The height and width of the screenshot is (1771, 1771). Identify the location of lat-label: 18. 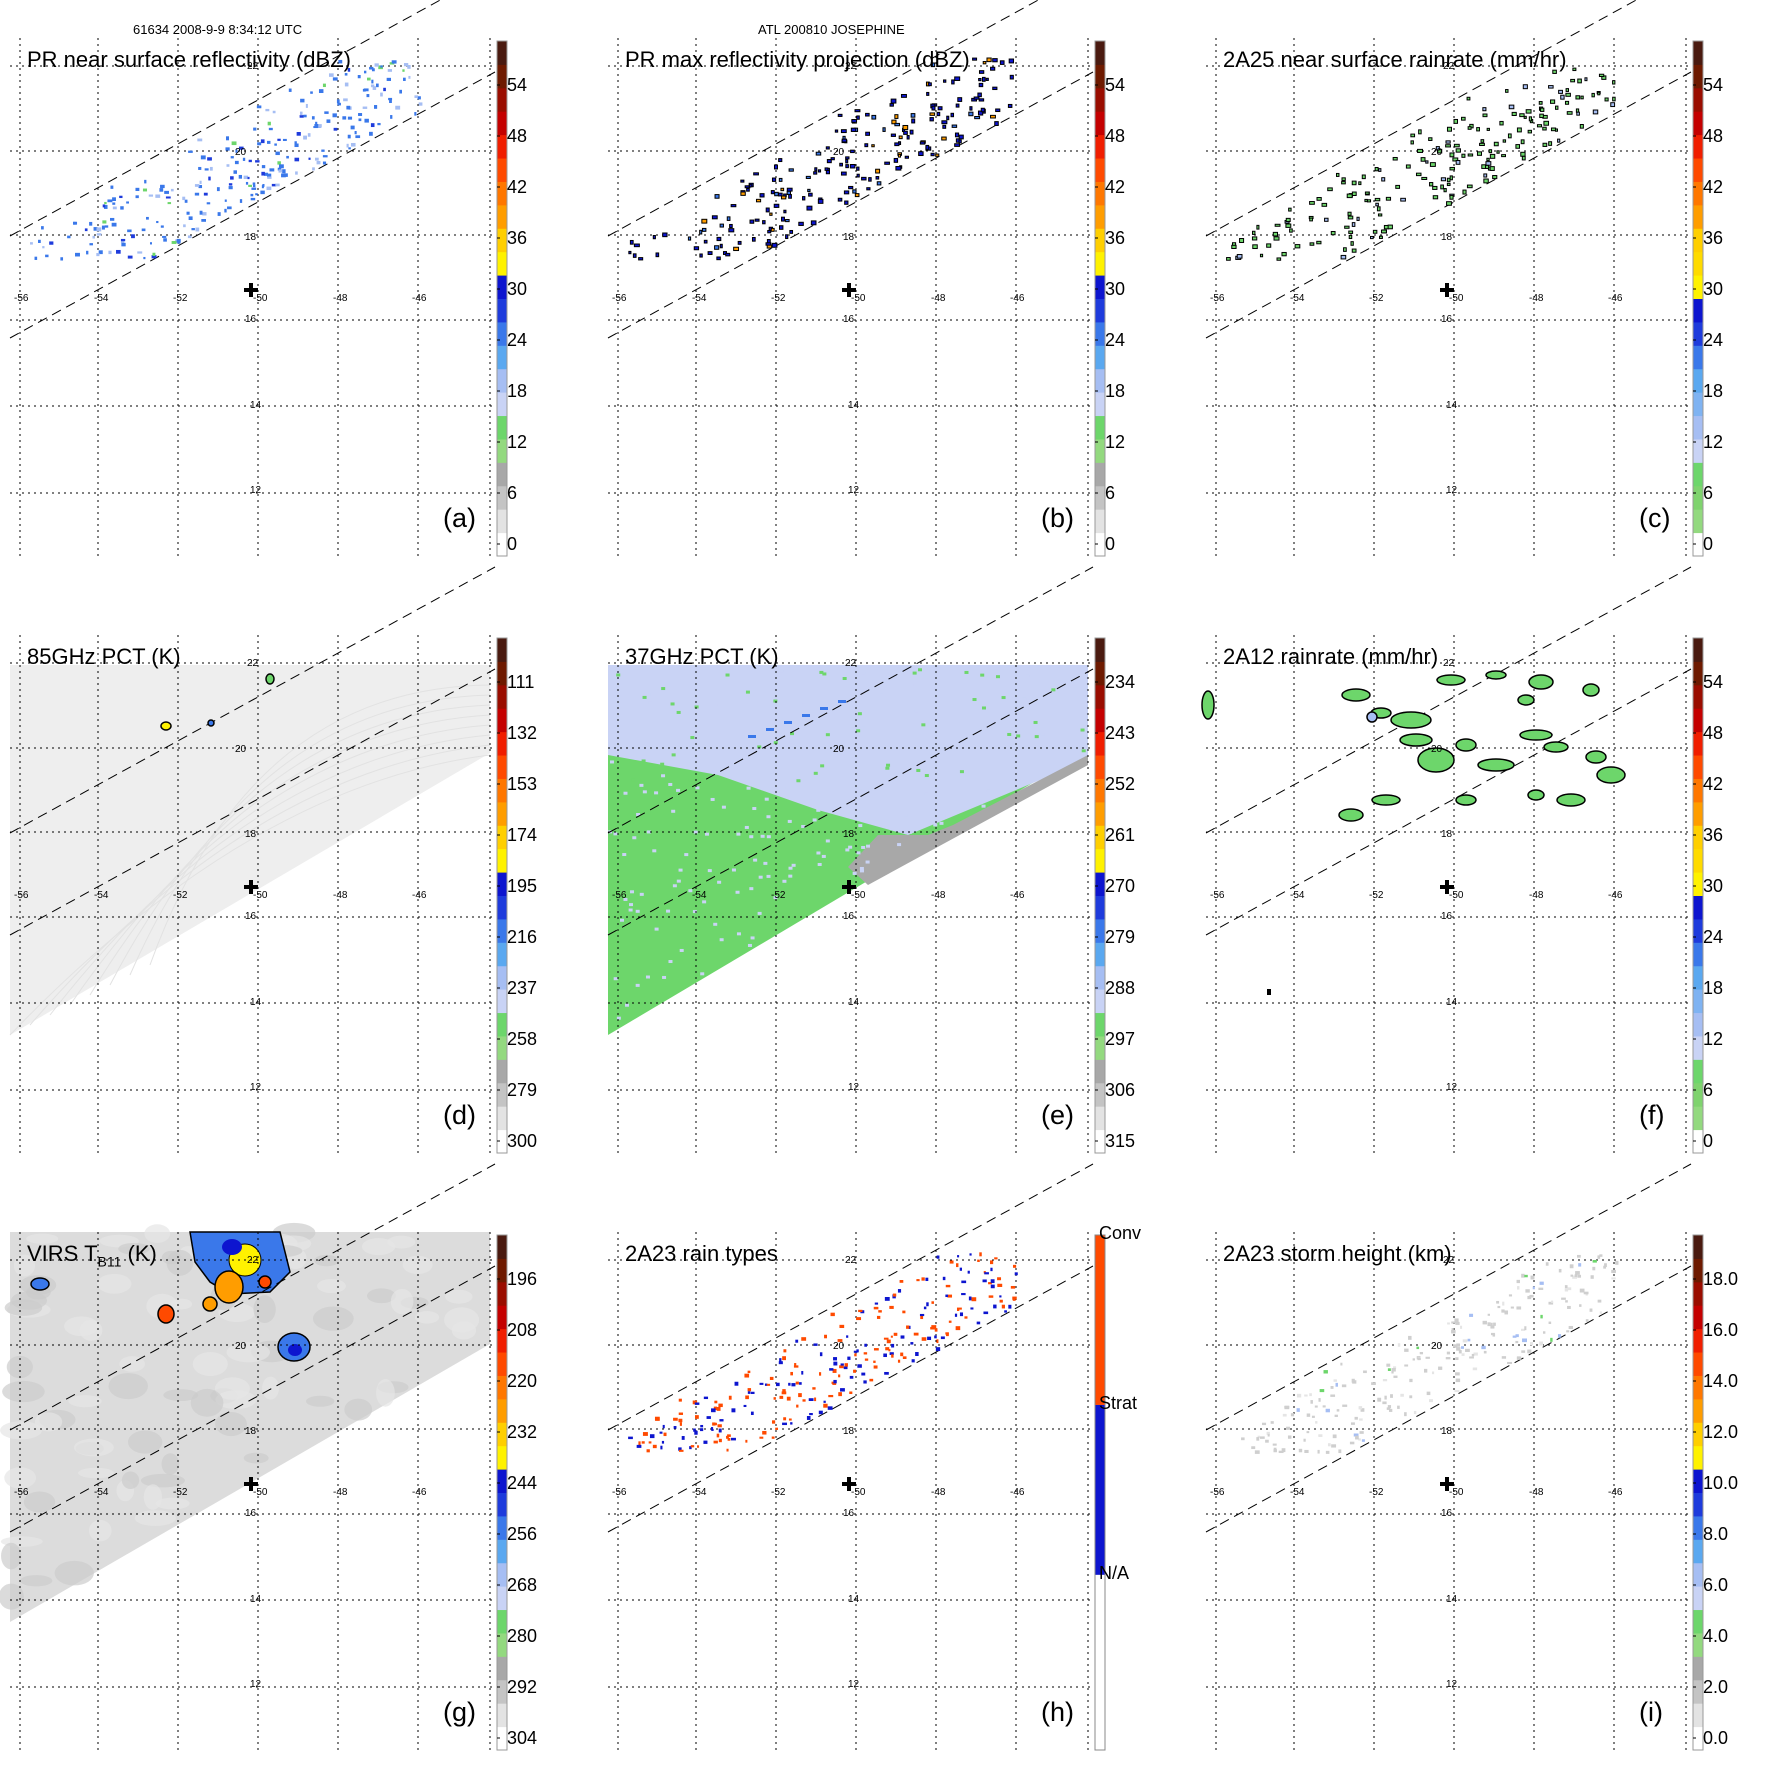
(849, 1431).